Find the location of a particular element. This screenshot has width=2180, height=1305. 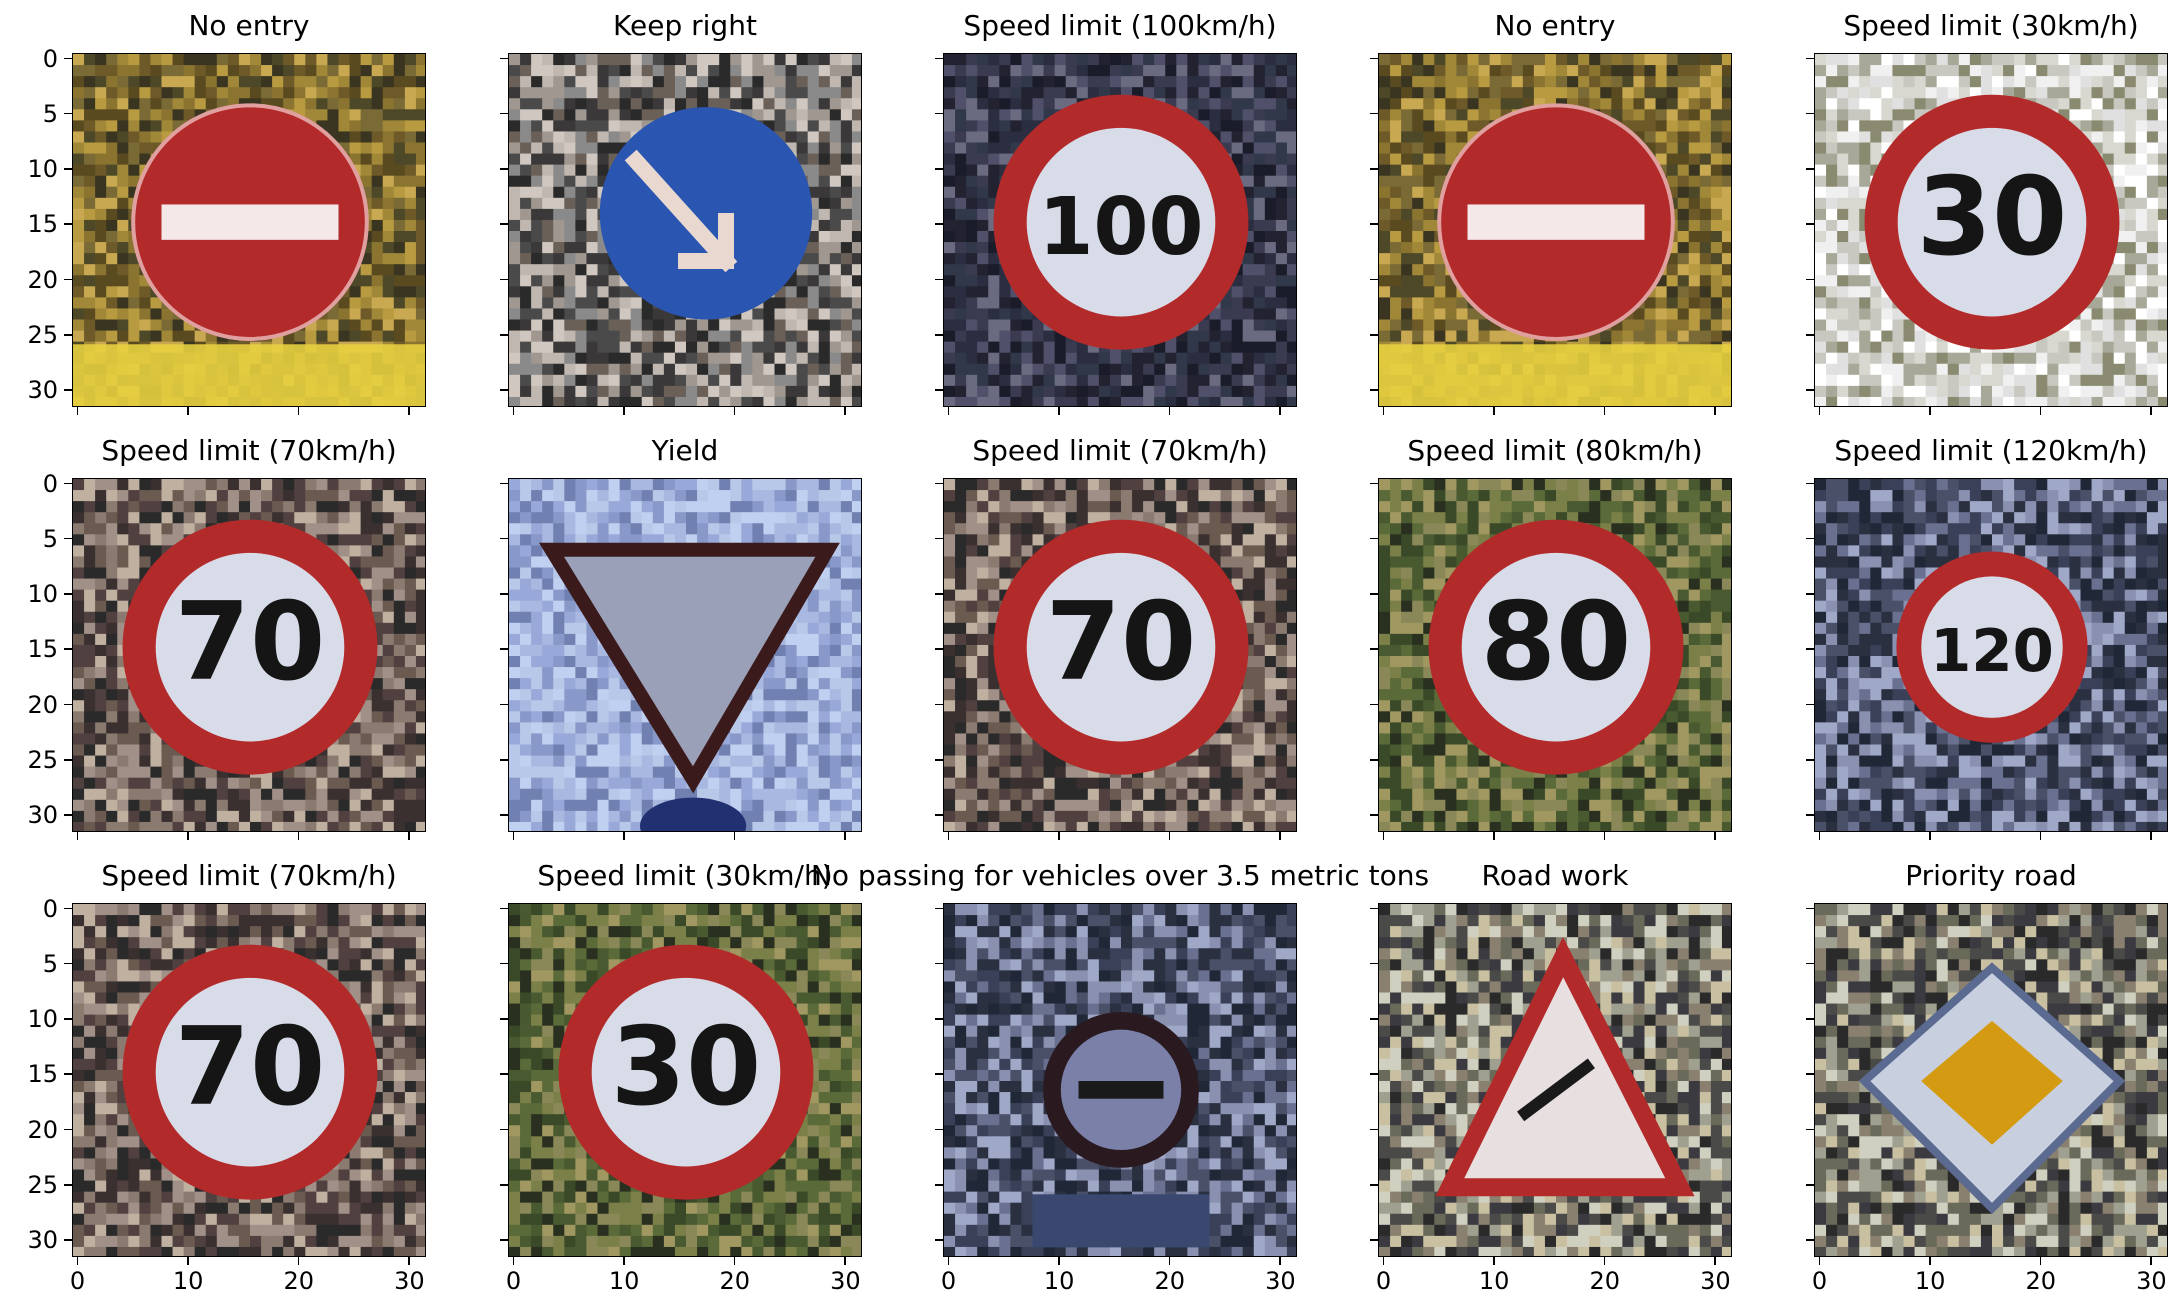

sign-image: 100 is located at coordinates (1120, 230).